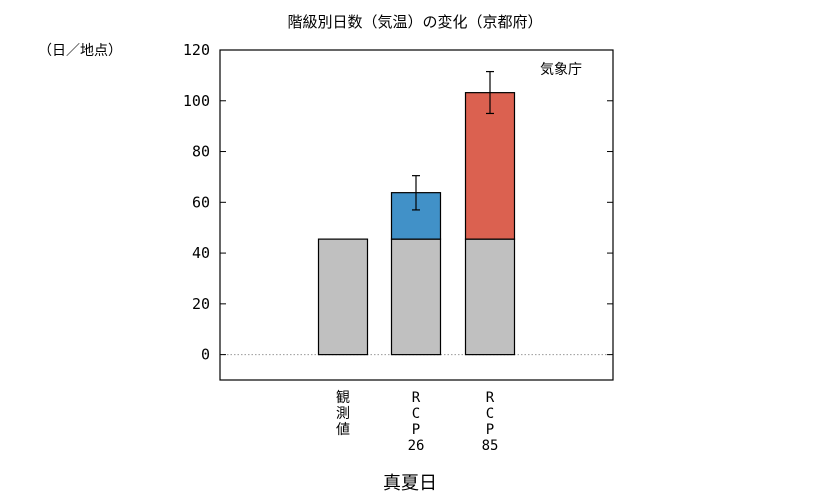  What do you see at coordinates (201, 152) in the screenshot?
I see `y-tick-label: 80` at bounding box center [201, 152].